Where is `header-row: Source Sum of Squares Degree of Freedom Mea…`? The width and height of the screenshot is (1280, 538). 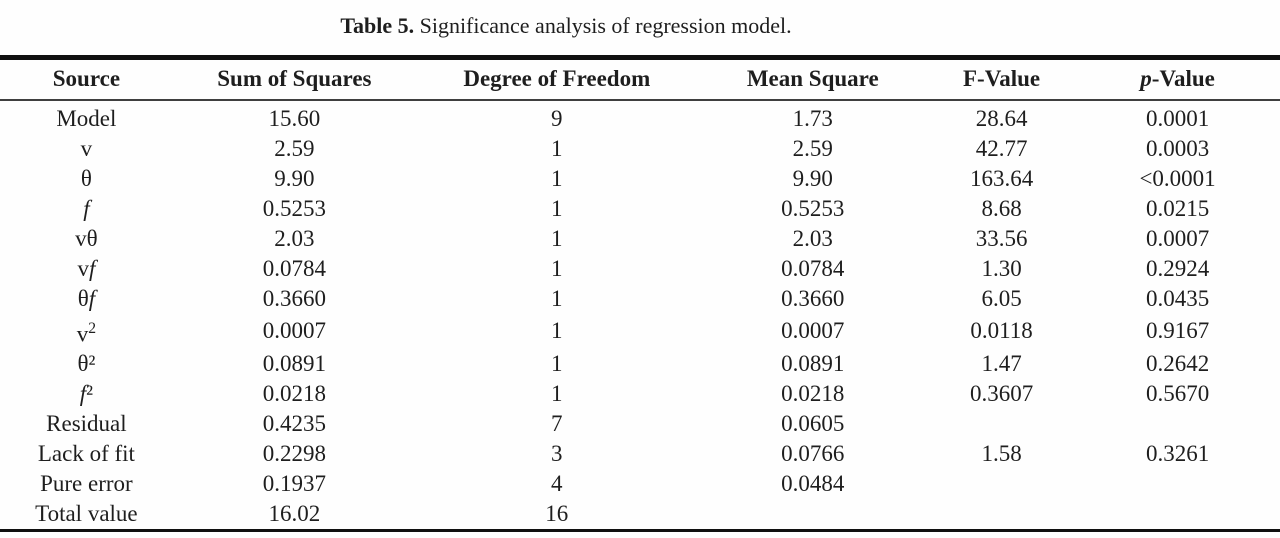 header-row: Source Sum of Squares Degree of Freedom Mea… is located at coordinates (640, 79).